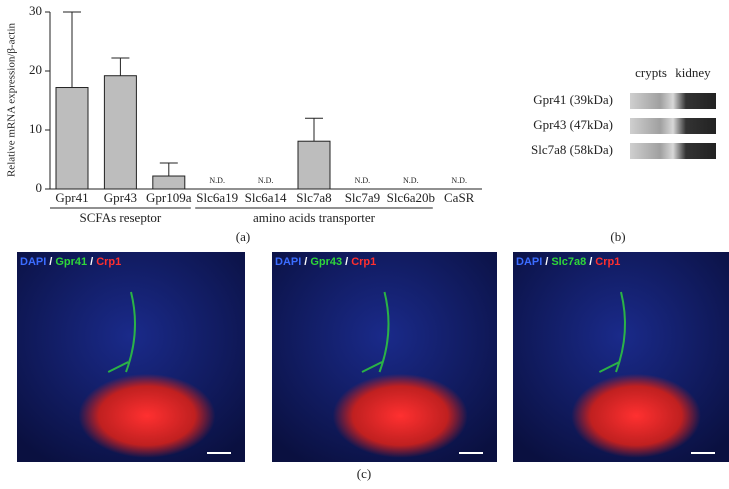  Describe the element at coordinates (314, 217) in the screenshot. I see `group-label: amino acids transporter` at that location.